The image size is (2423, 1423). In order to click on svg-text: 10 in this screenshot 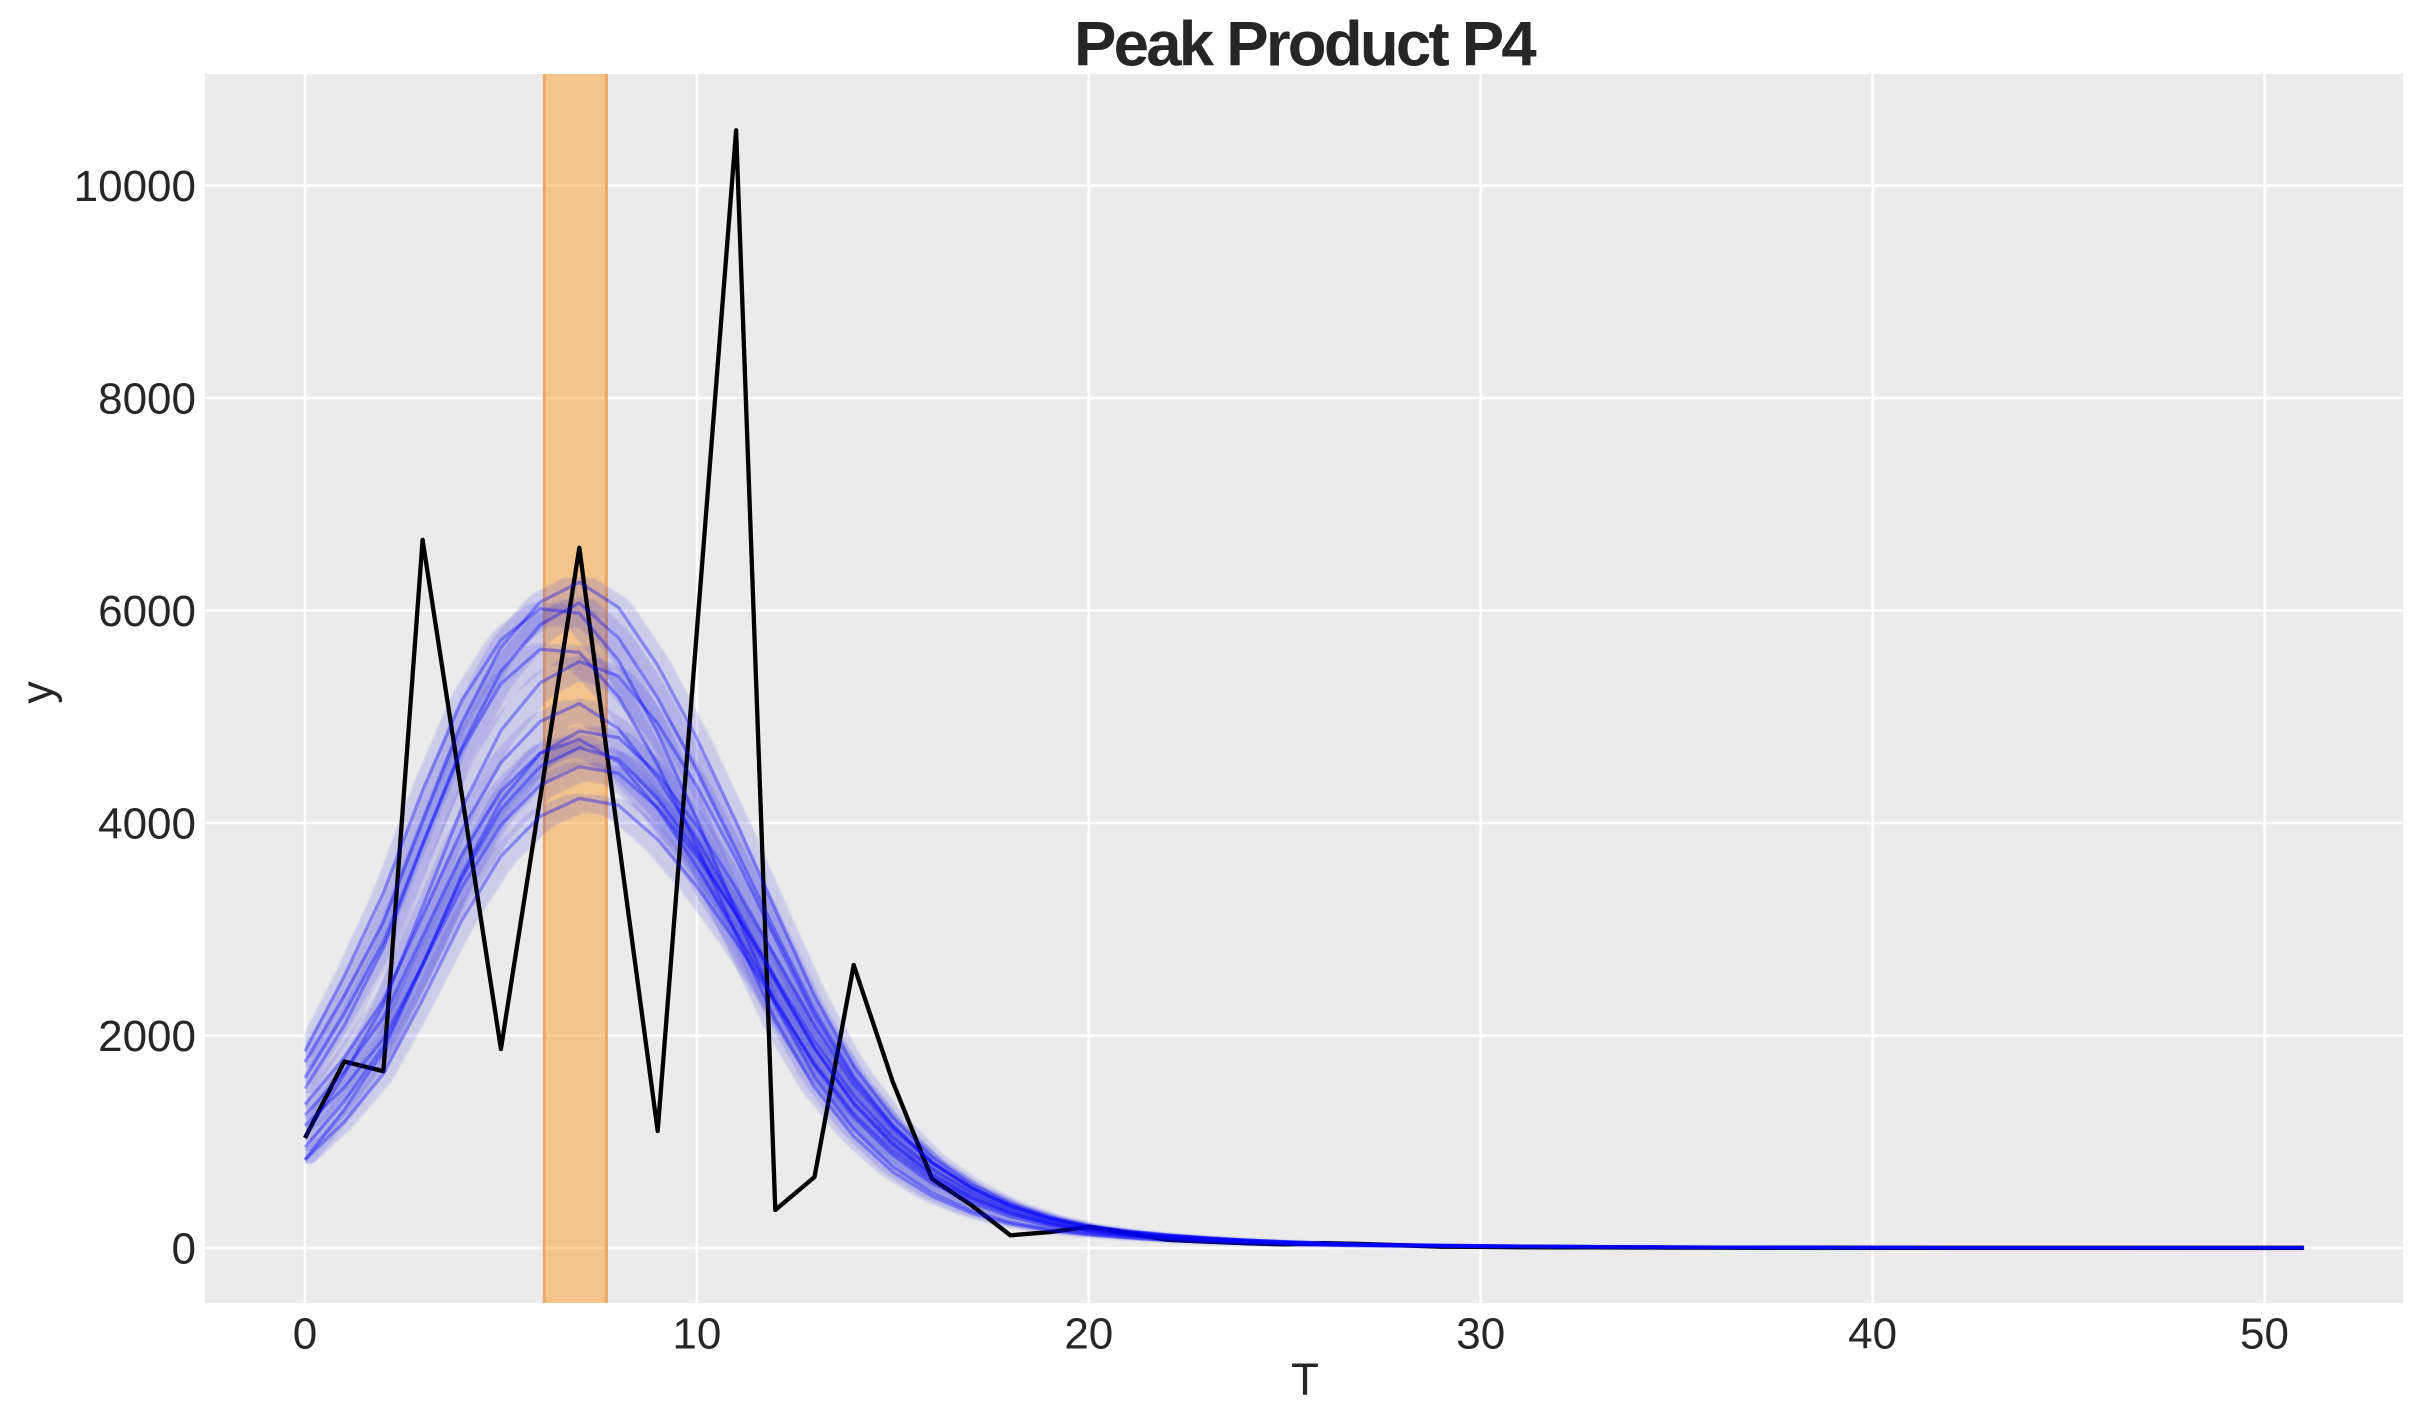, I will do `click(696, 1334)`.